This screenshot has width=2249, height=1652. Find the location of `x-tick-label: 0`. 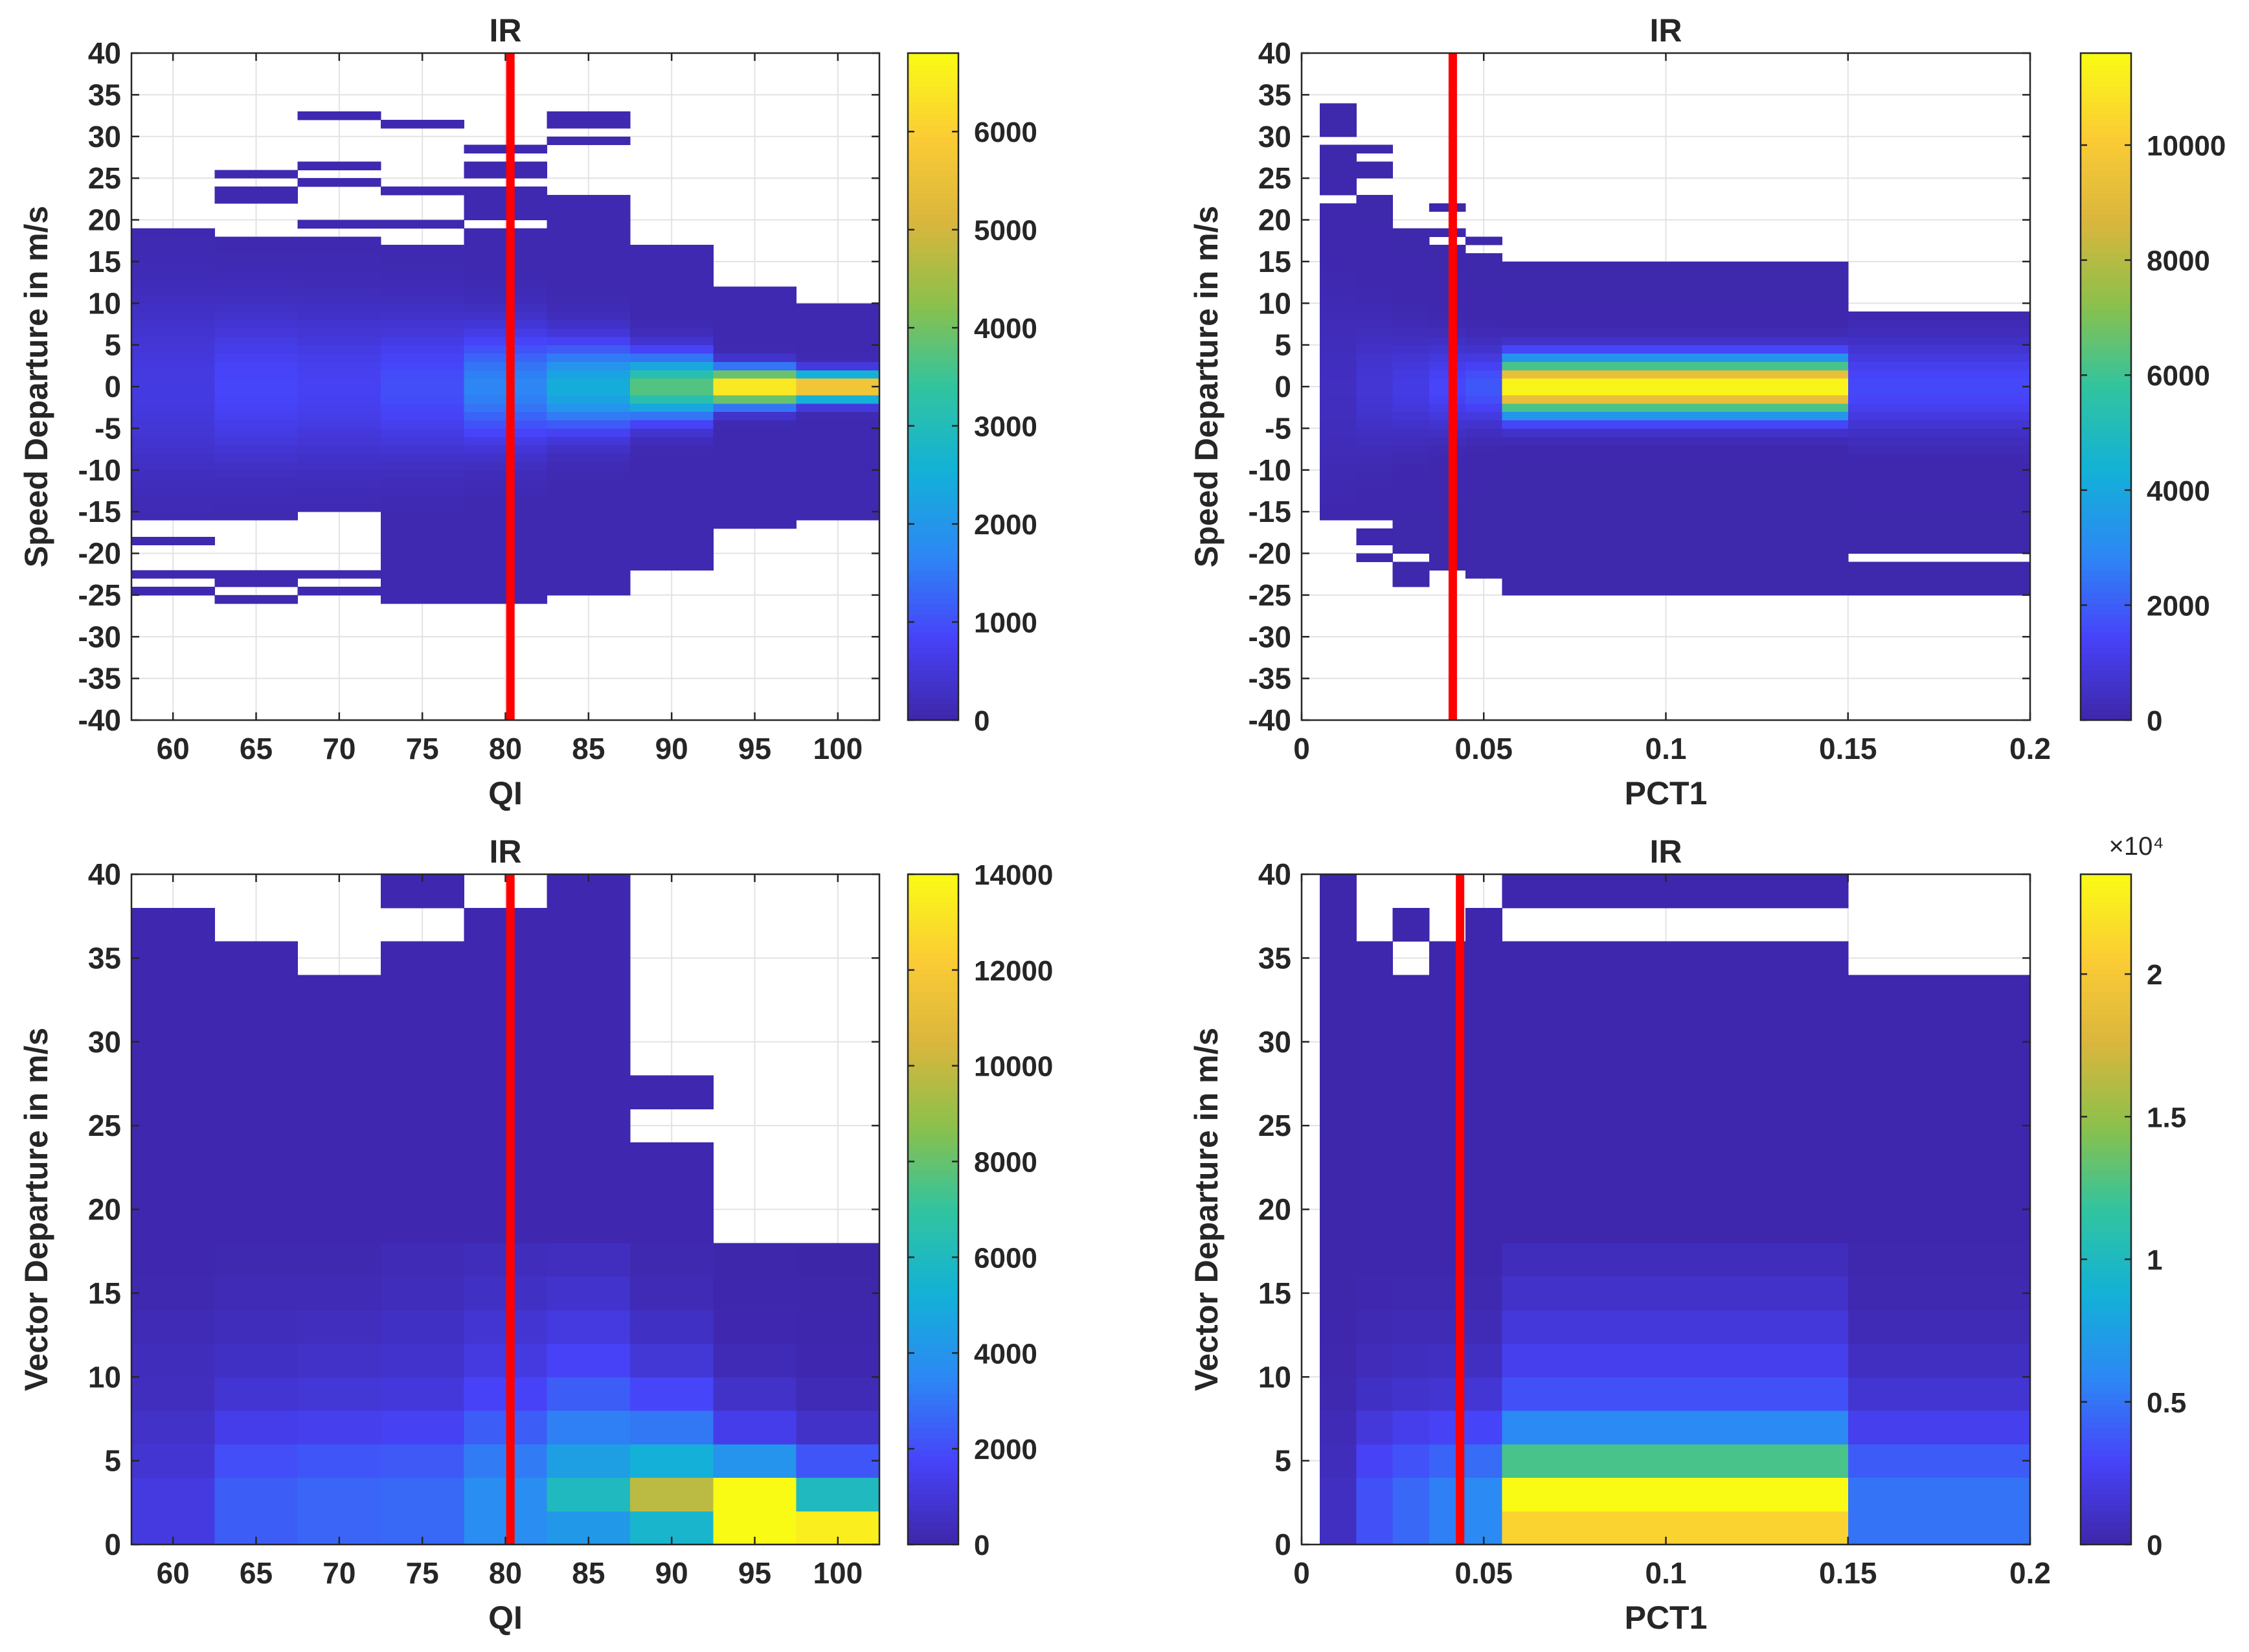

x-tick-label: 0 is located at coordinates (1301, 748).